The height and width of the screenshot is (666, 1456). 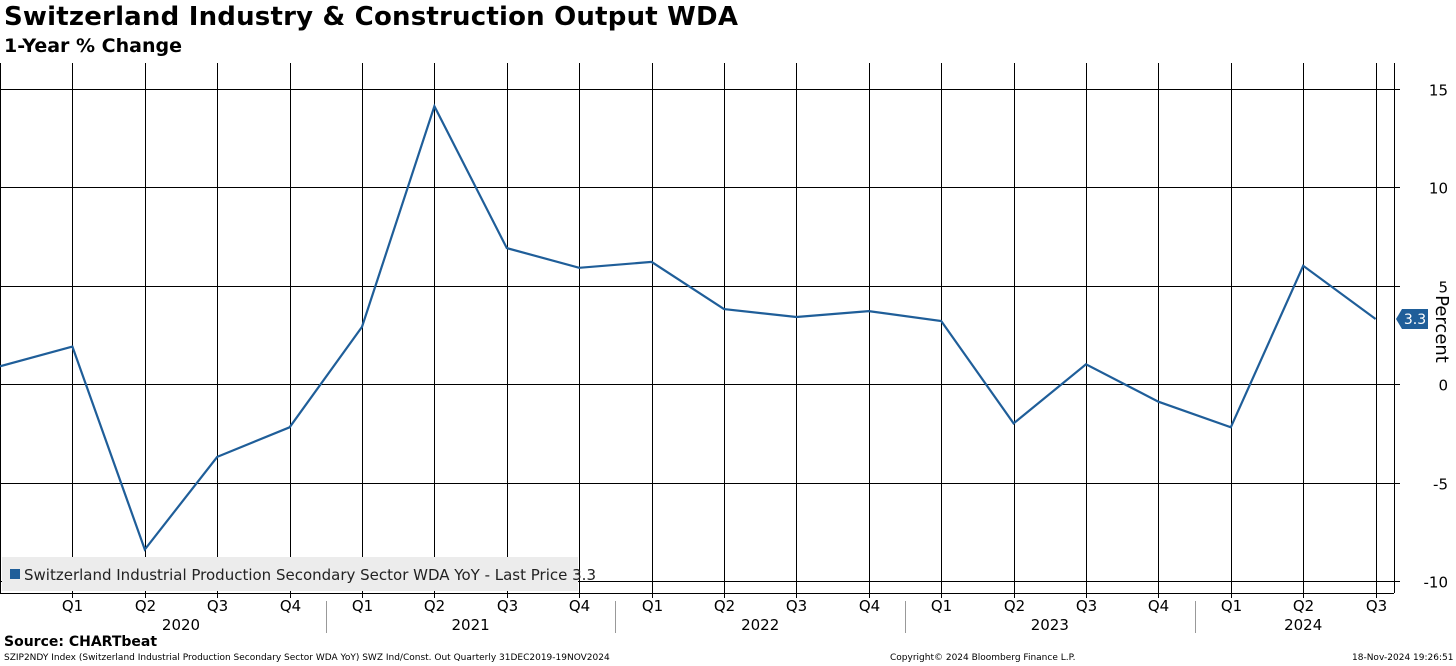 I want to click on y-tick-label: 10, so click(x=1438, y=189).